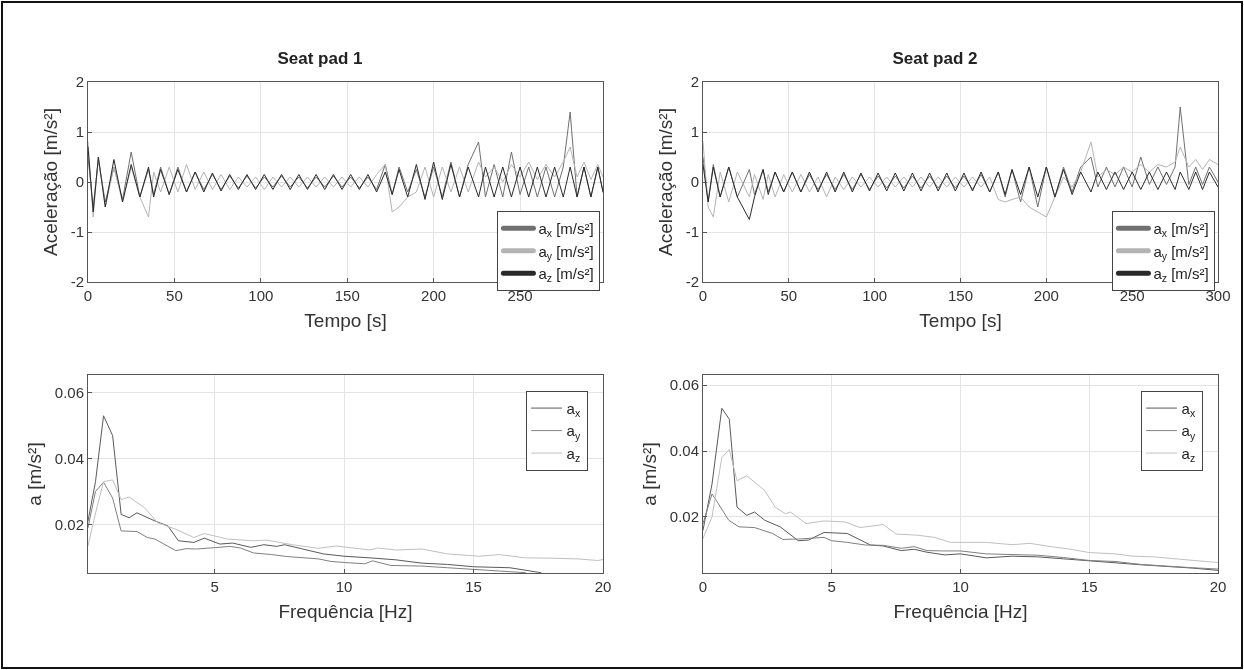 The height and width of the screenshot is (670, 1244). Describe the element at coordinates (935, 58) in the screenshot. I see `chart-title: Seat pad 2` at that location.